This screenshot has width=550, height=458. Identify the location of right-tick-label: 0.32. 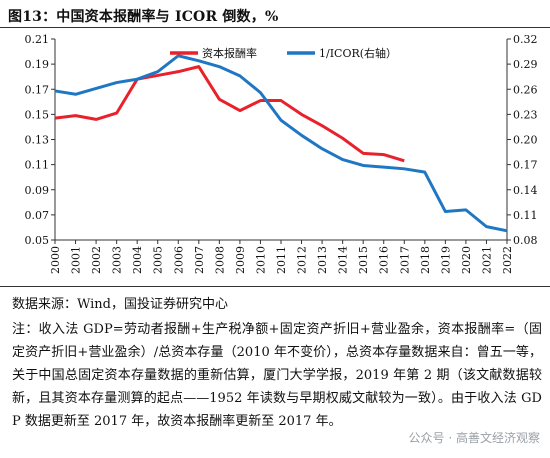
(525, 39).